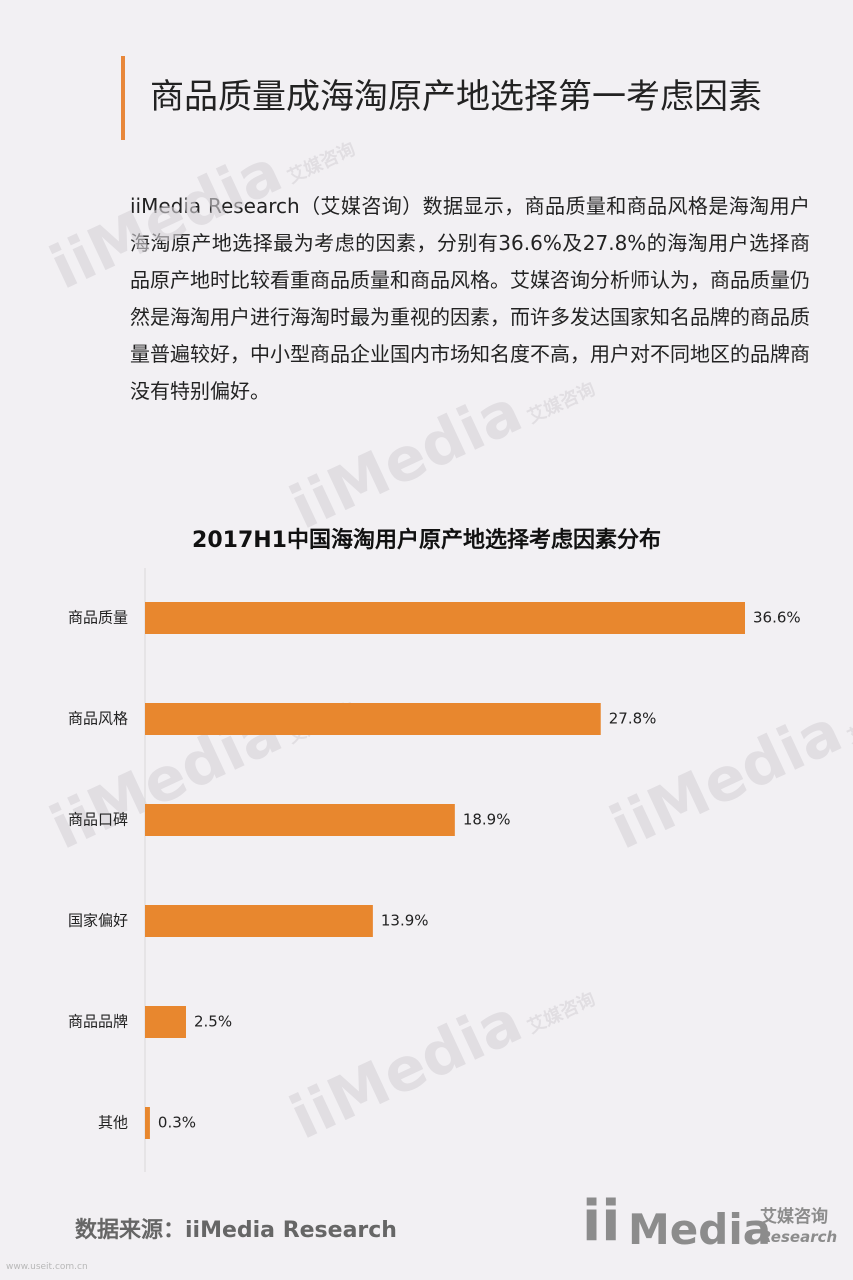 The width and height of the screenshot is (853, 1280). What do you see at coordinates (177, 1123) in the screenshot?
I see `data-label: 0.3%` at bounding box center [177, 1123].